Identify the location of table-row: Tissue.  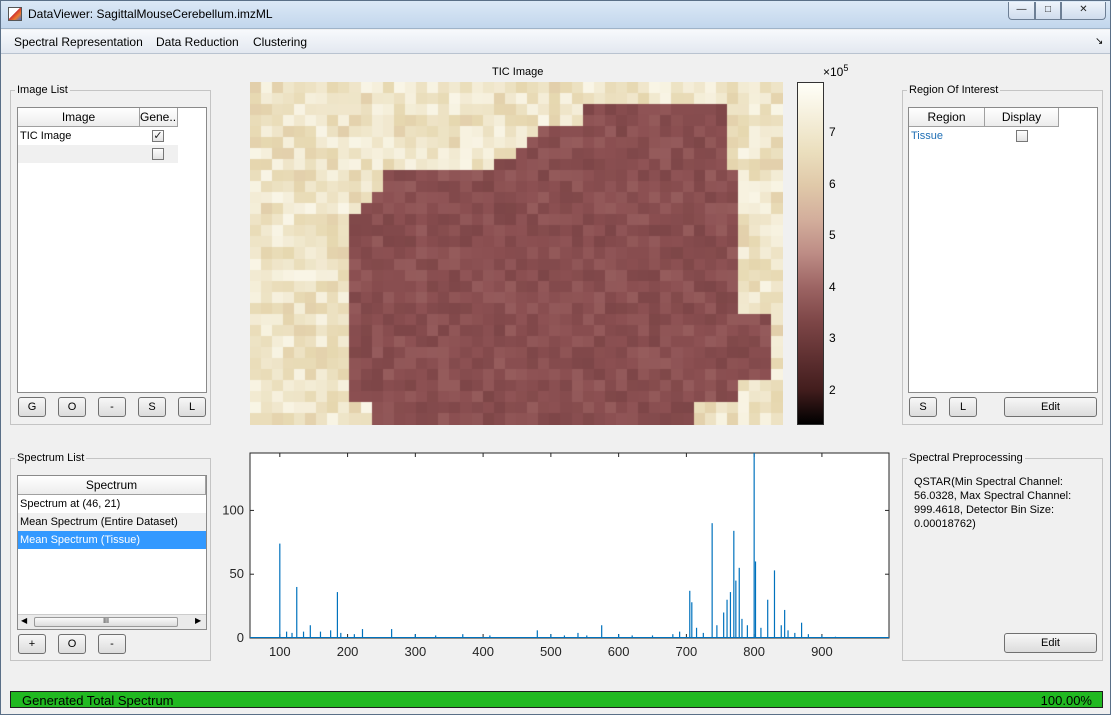
(984, 136).